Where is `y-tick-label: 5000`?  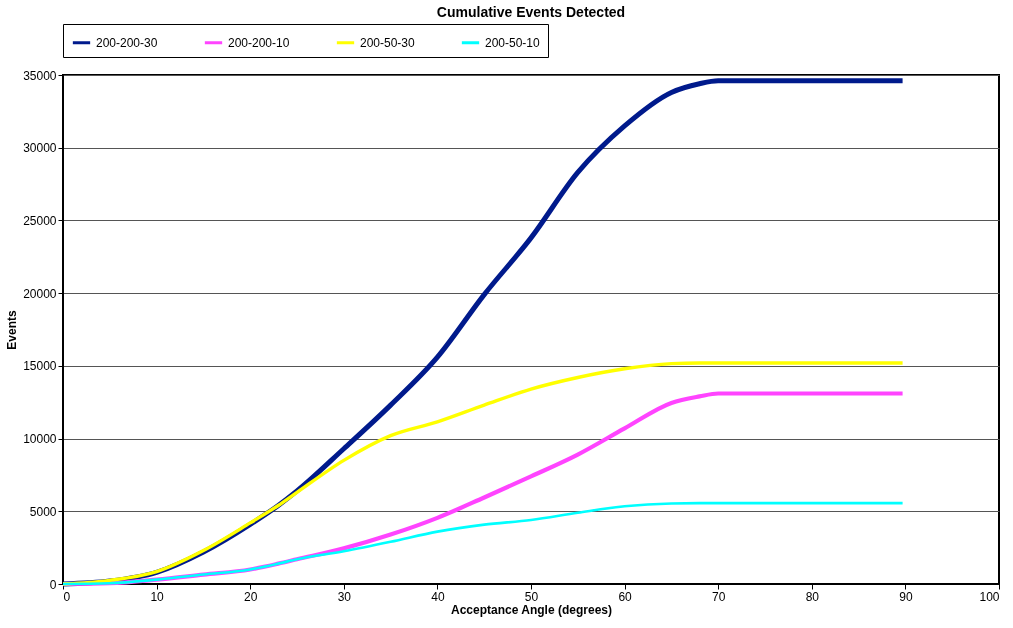
y-tick-label: 5000 is located at coordinates (43, 511).